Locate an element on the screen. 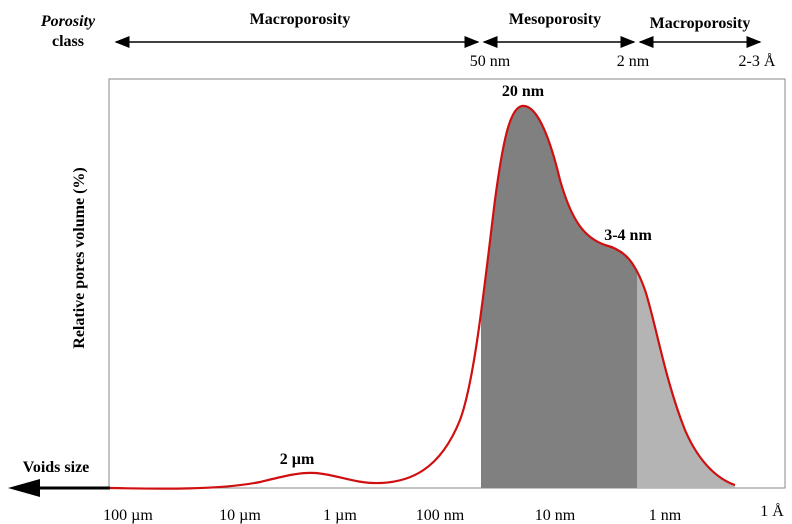  x-tick-label: 10 µm is located at coordinates (240, 515).